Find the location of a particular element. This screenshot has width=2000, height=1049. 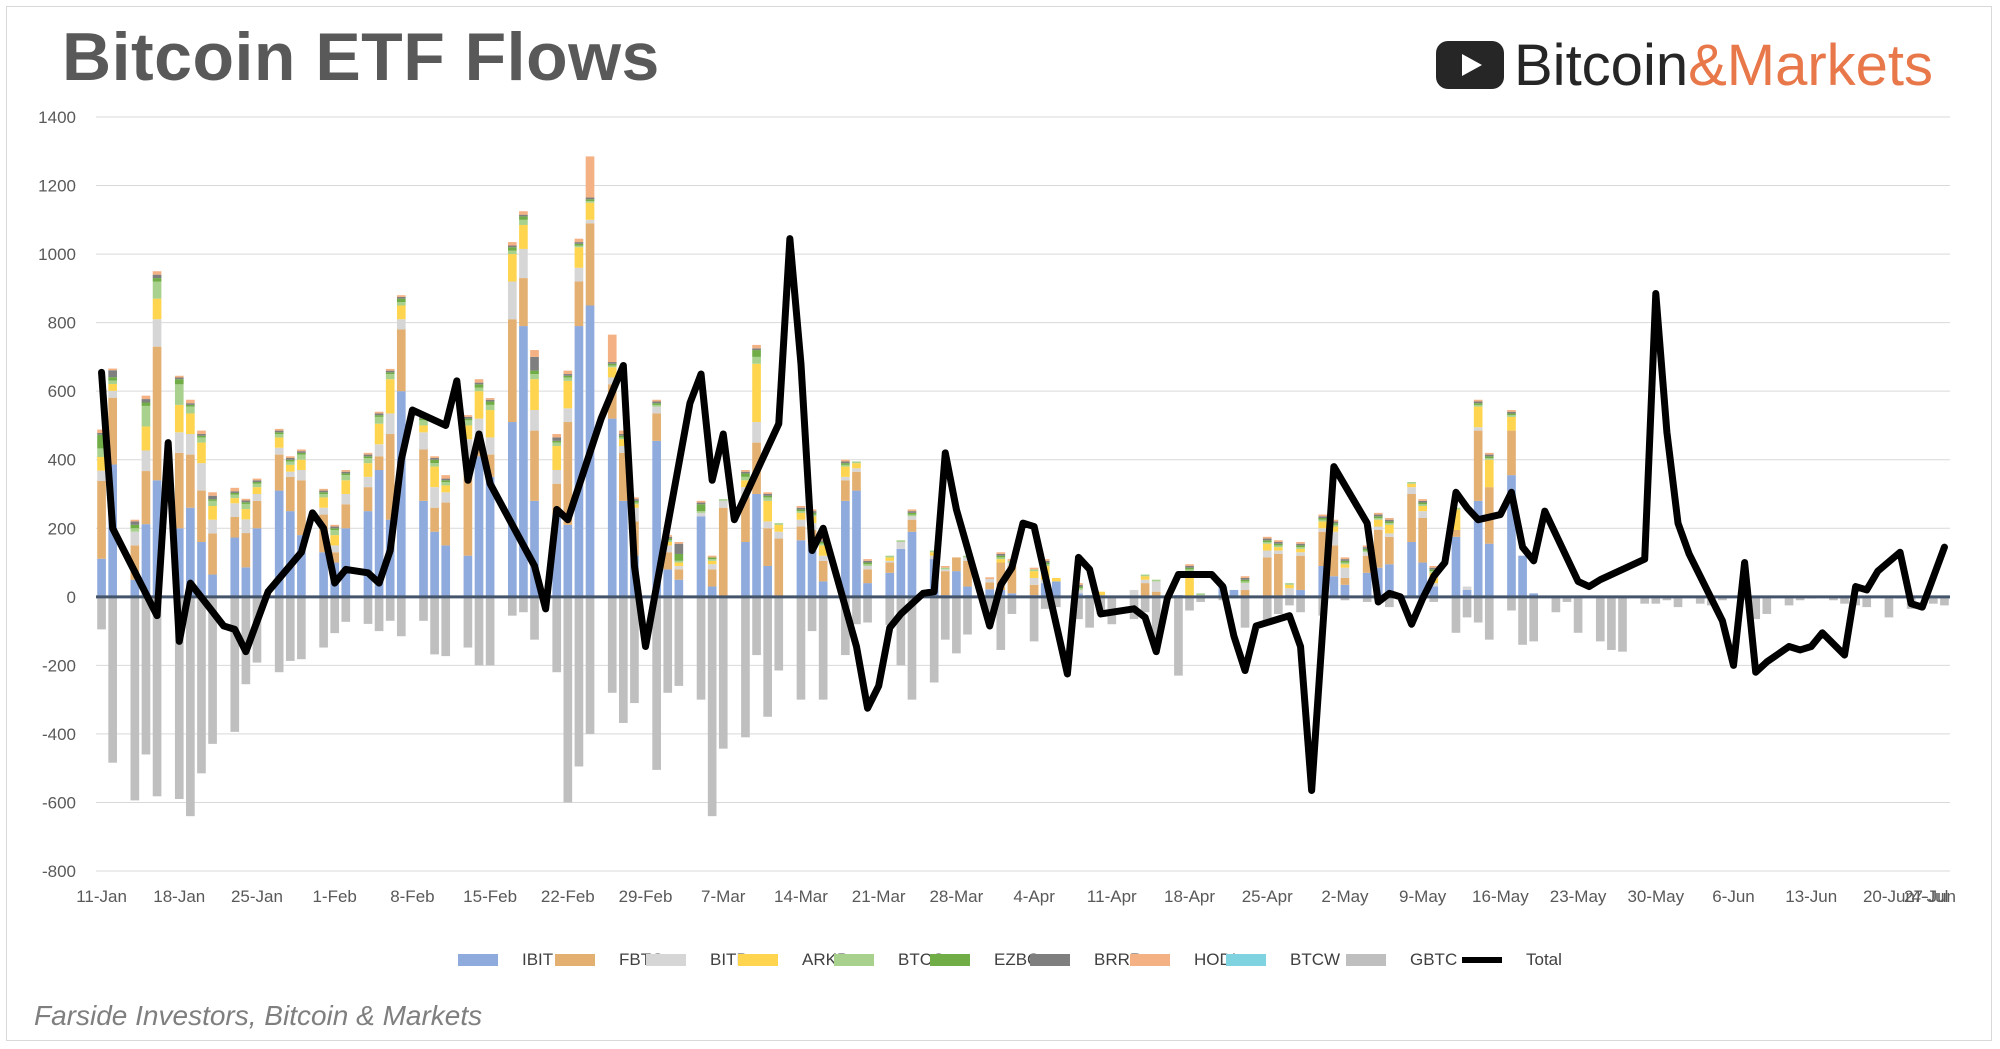

legend-swatch-gbtc is located at coordinates (1366, 960).